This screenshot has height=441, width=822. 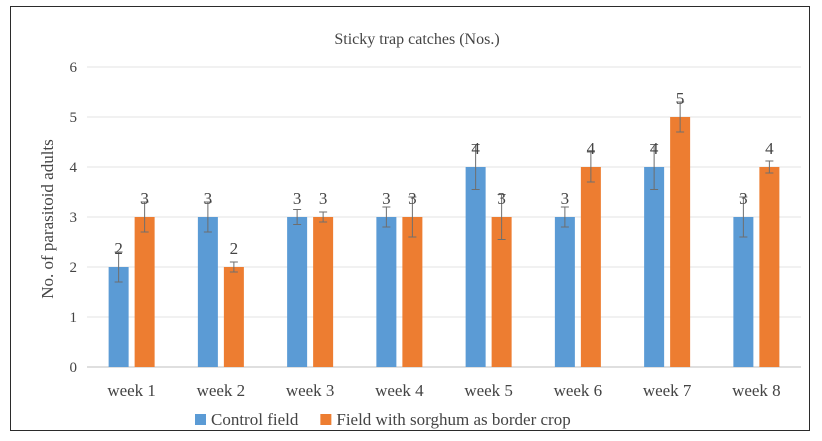 I want to click on y-tick-label: 6, so click(x=74, y=68).